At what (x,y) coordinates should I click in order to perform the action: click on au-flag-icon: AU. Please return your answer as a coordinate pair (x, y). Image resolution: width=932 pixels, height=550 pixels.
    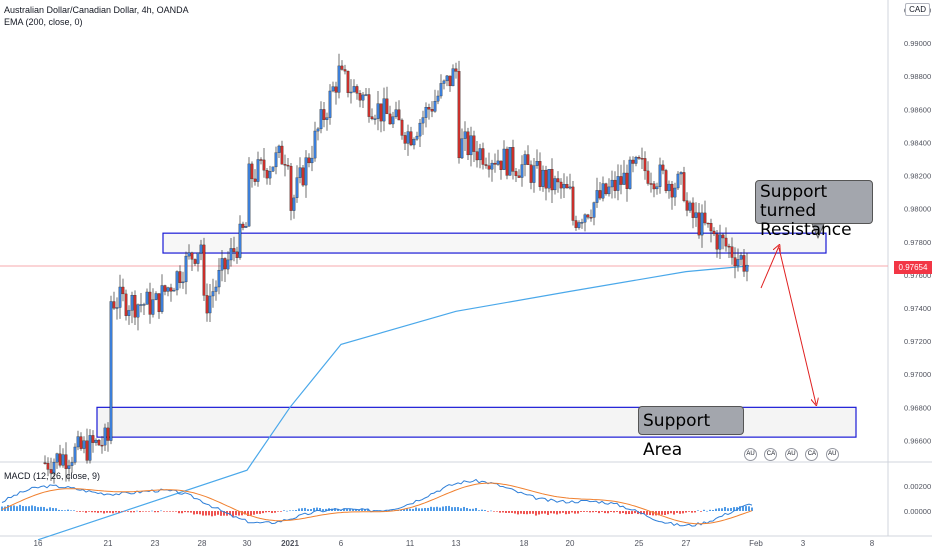
    Looking at the image, I should click on (750, 455).